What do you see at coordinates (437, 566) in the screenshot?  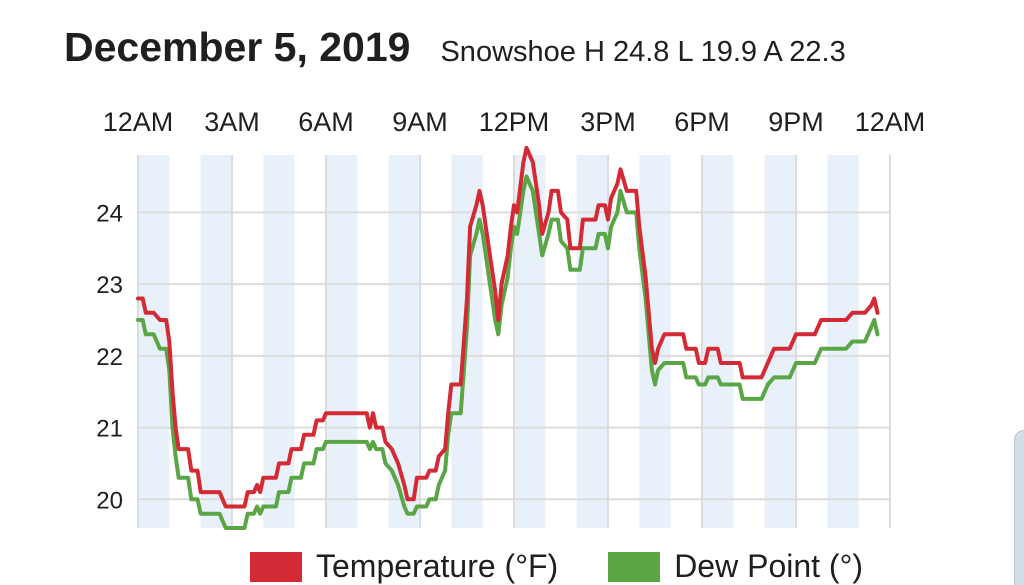 I see `legend-label-temperature: Temperature (°F)` at bounding box center [437, 566].